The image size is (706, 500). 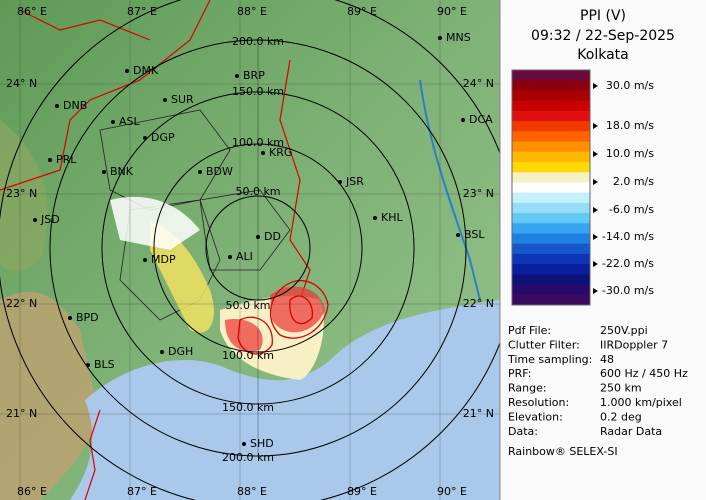 I want to click on city-label: SHD, so click(x=262, y=443).